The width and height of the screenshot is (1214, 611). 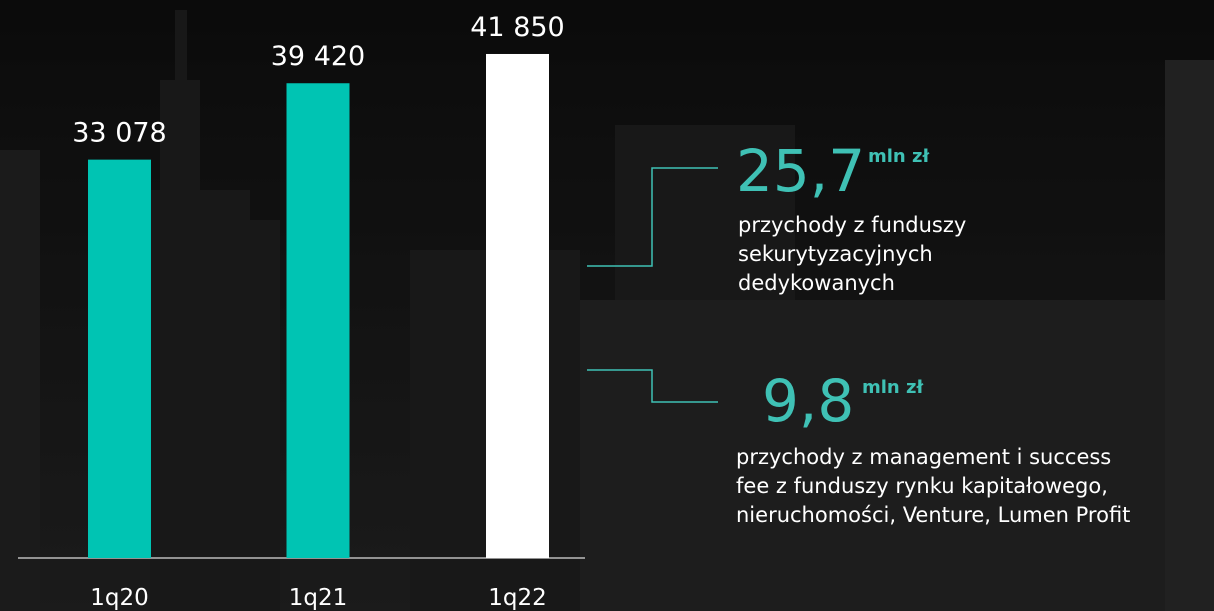 I want to click on value-label: 41 850, so click(x=517, y=27).